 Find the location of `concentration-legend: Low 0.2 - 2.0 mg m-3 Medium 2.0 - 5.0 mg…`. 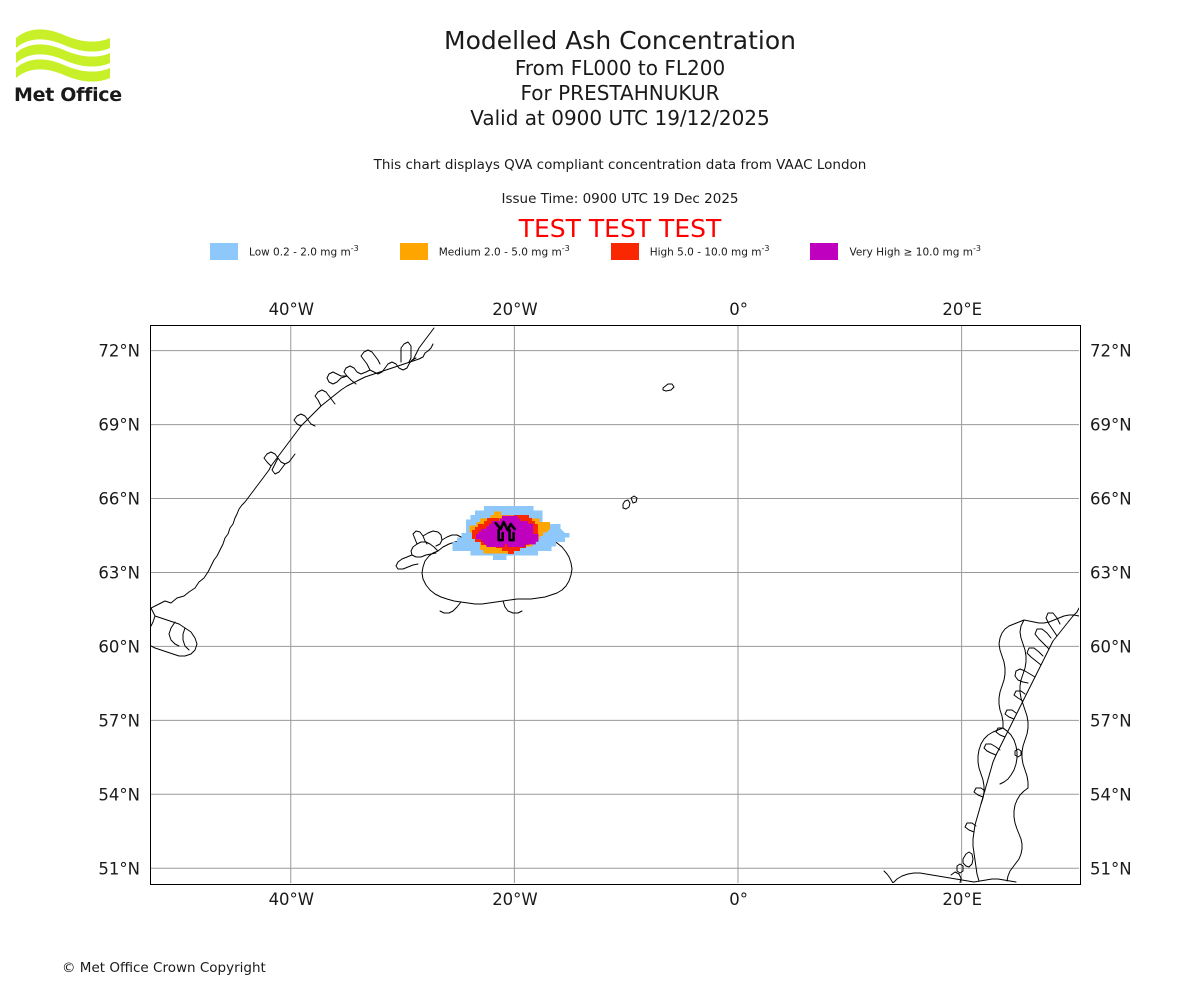

concentration-legend: Low 0.2 - 2.0 mg m-3 Medium 2.0 - 5.0 mg… is located at coordinates (615, 251).